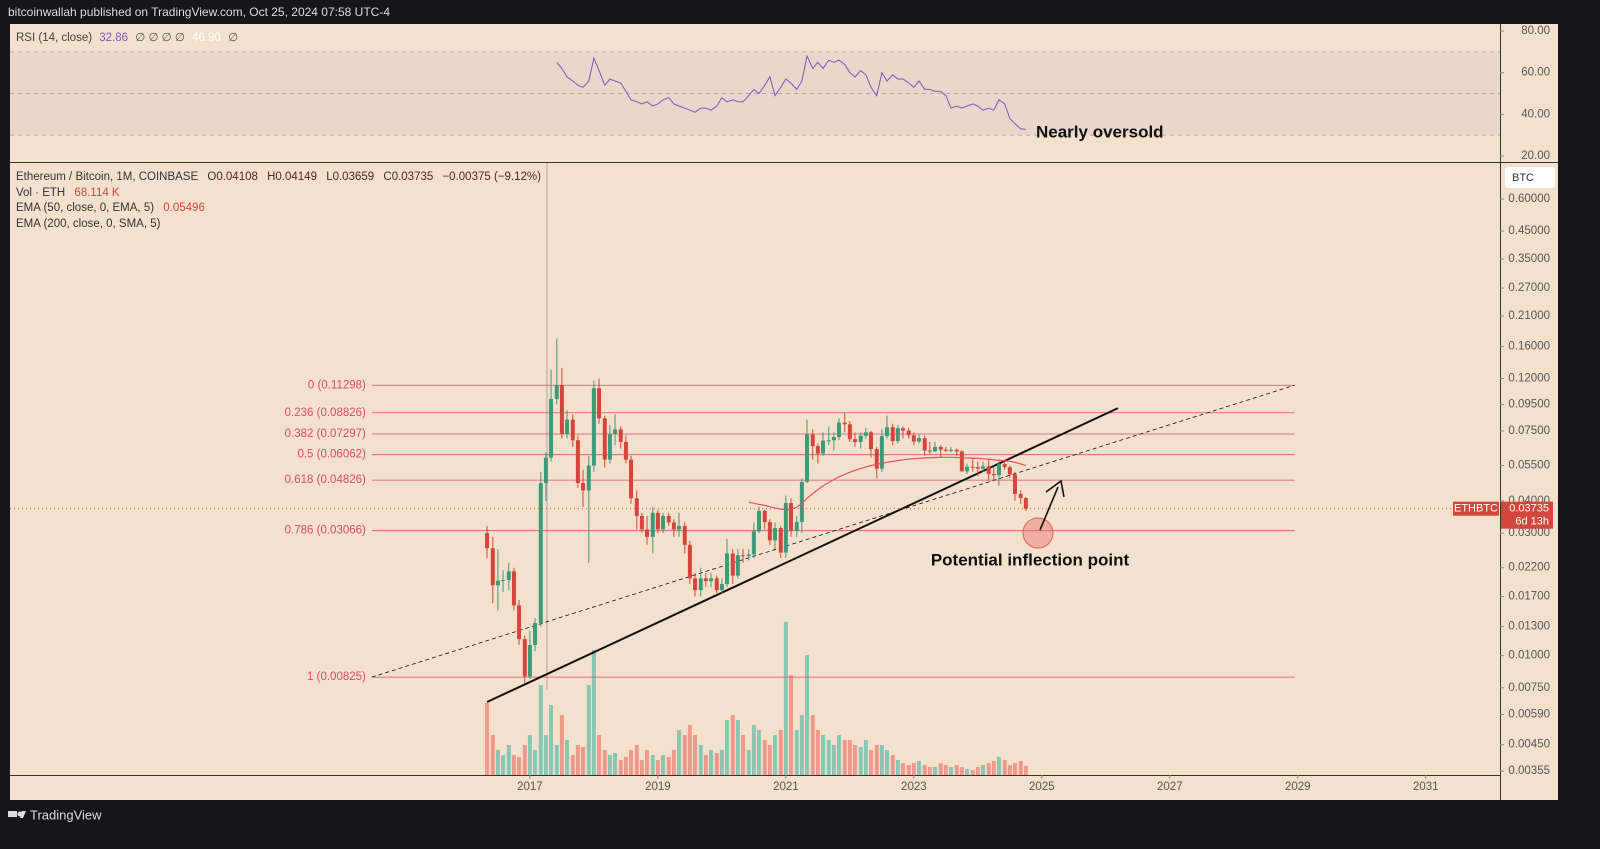 This screenshot has width=1600, height=849. I want to click on x-tick-label: 2021, so click(786, 787).